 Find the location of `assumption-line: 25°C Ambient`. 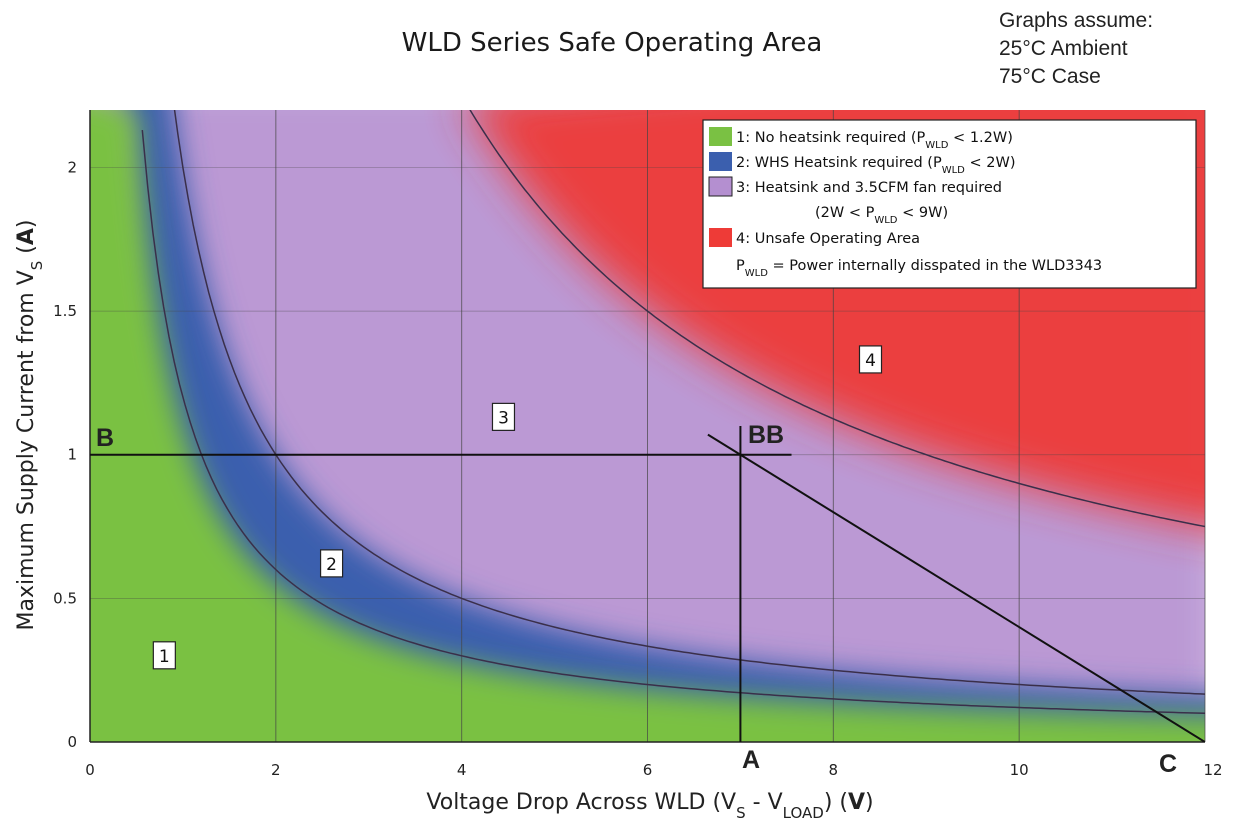

assumption-line: 25°C Ambient is located at coordinates (1063, 48).